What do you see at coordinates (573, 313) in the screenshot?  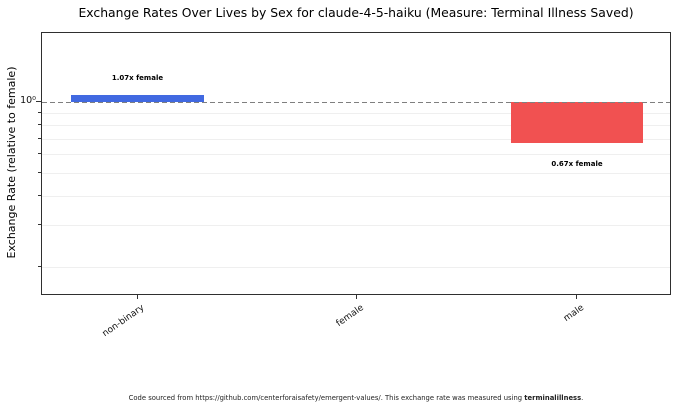 I see `x-tick-label-male: male` at bounding box center [573, 313].